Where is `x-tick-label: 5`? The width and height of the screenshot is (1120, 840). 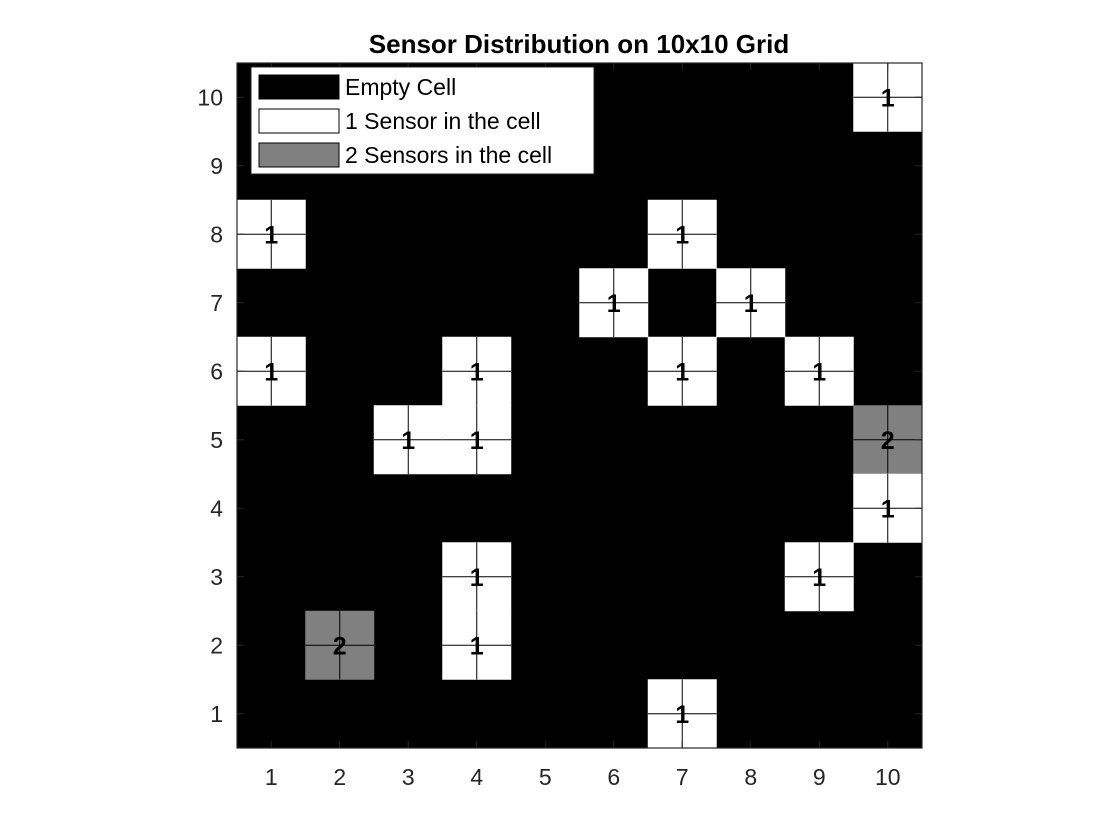 x-tick-label: 5 is located at coordinates (545, 777).